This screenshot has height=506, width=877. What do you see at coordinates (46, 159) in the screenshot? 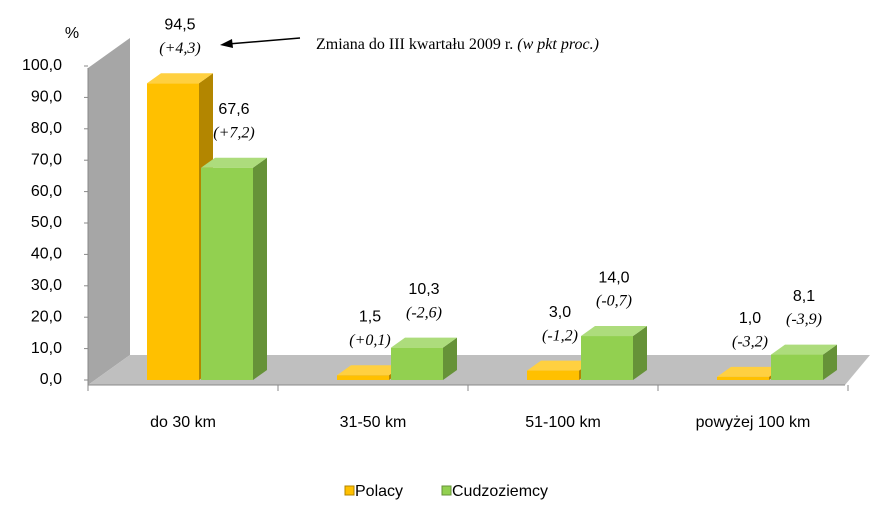
I see `y-tick-label: 70,0` at bounding box center [46, 159].